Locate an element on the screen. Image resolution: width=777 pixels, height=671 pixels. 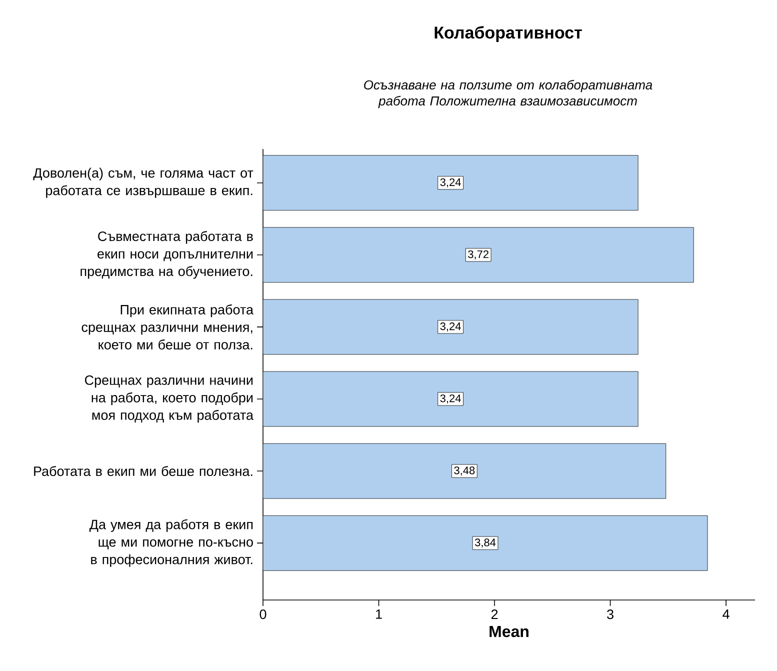
x-tick-label: 1 is located at coordinates (379, 614).